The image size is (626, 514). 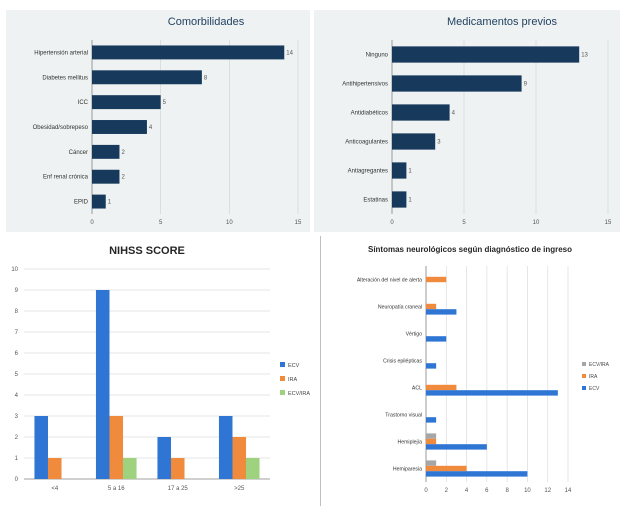 What do you see at coordinates (17, 312) in the screenshot?
I see `y-tick-label: 8` at bounding box center [17, 312].